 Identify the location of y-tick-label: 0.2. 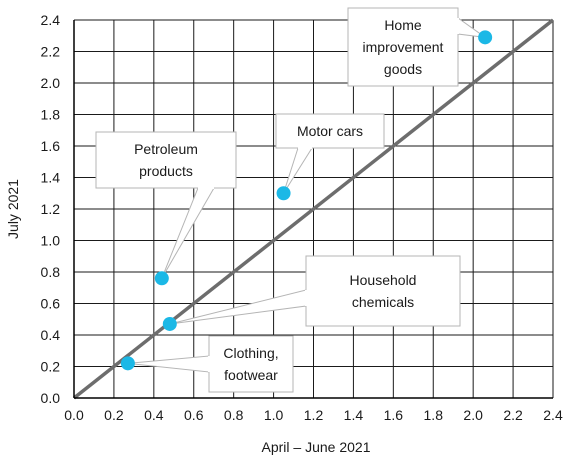
(51, 367).